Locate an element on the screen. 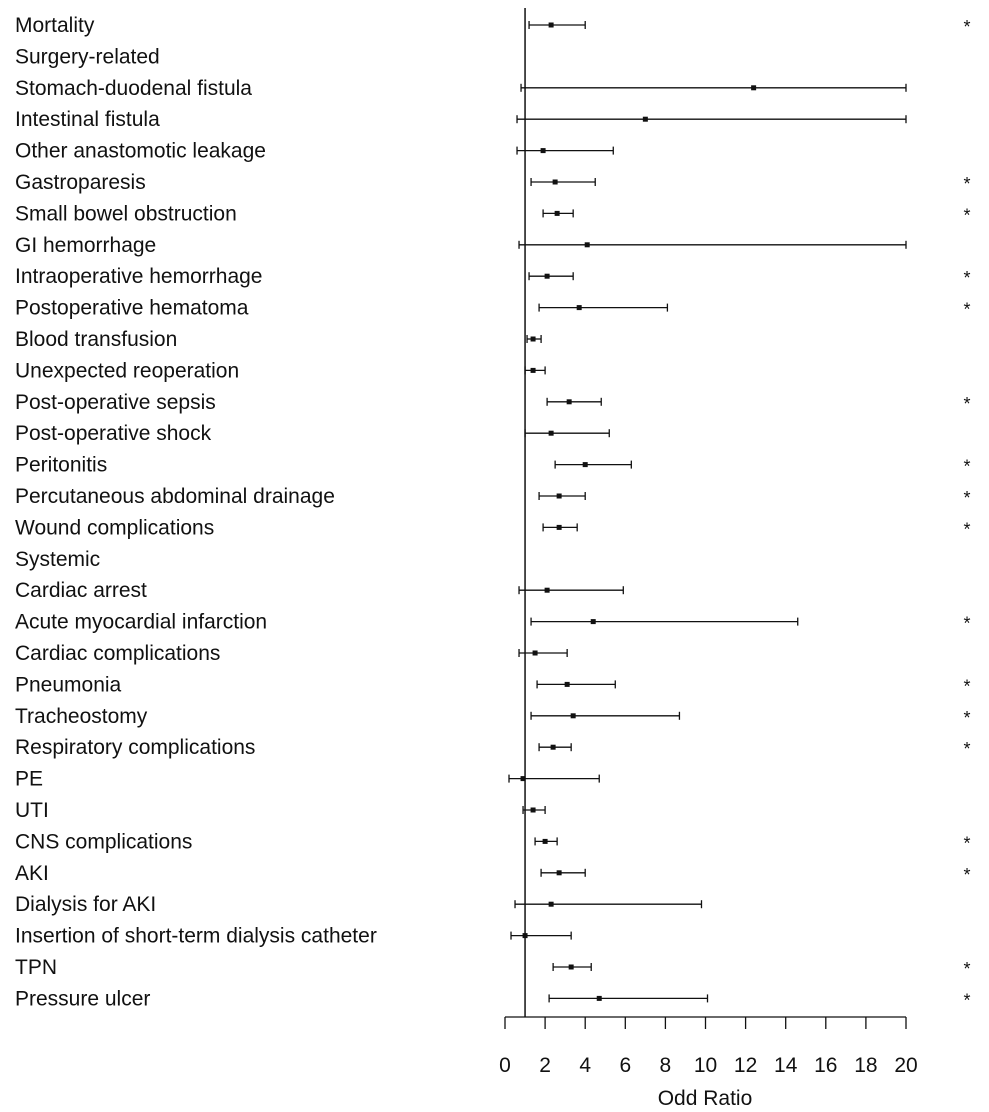 The width and height of the screenshot is (989, 1112). row-label: Dialysis for AKI is located at coordinates (85, 904).